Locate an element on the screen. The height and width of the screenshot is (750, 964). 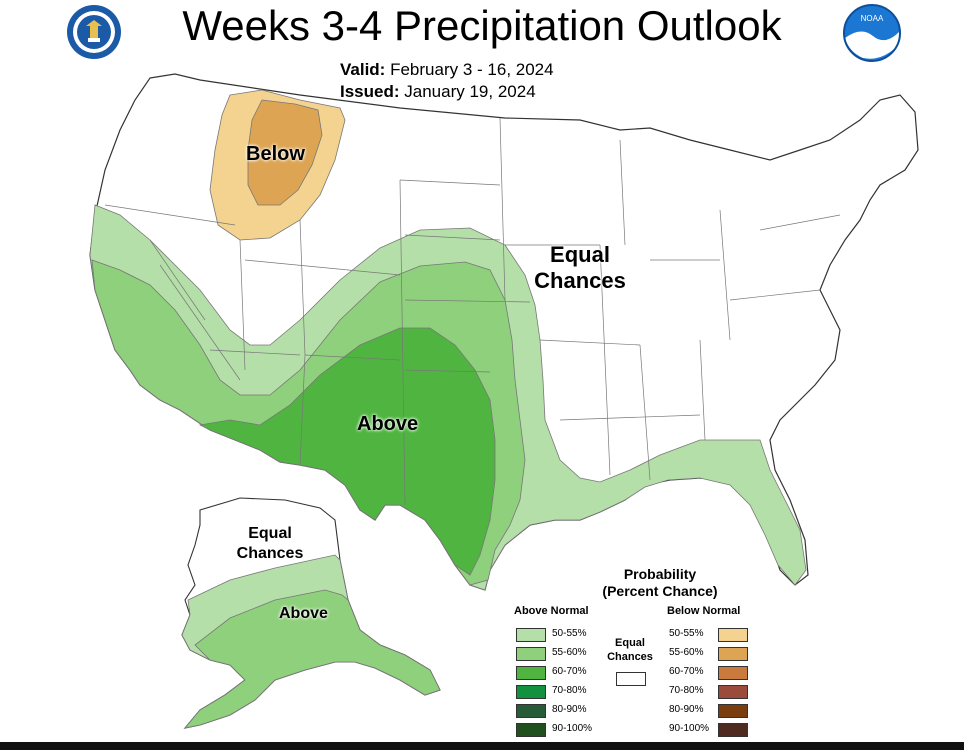
page-title: Weeks 3-4 Precipitation Outlook is located at coordinates (482, 25).